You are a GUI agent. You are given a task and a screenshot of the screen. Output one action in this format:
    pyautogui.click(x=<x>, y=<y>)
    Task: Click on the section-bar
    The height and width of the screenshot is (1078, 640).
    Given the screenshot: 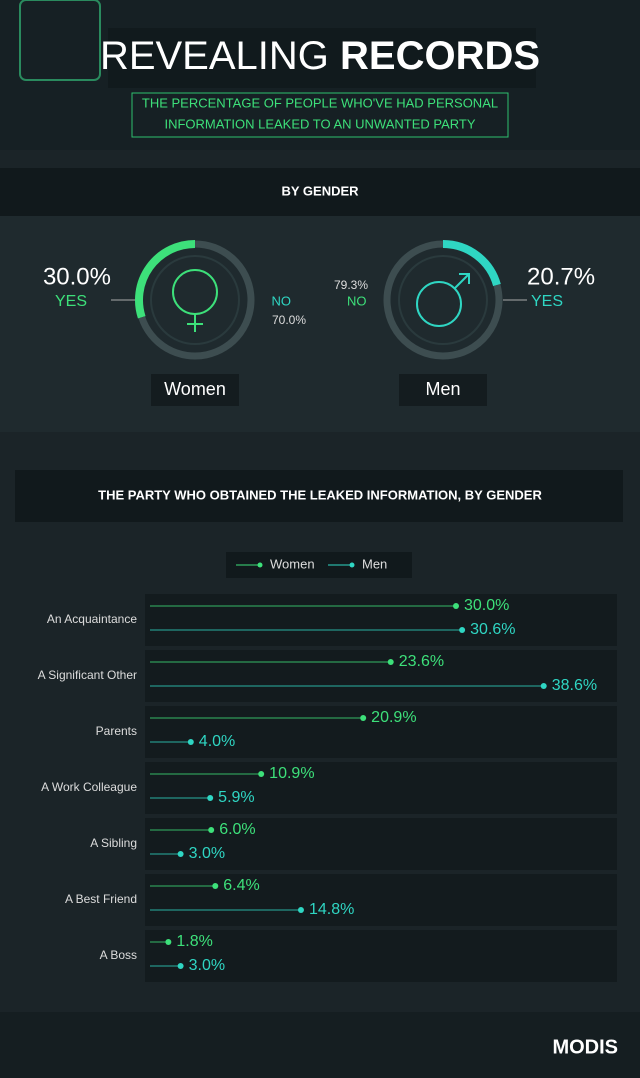 What is the action you would take?
    pyautogui.click(x=320, y=192)
    